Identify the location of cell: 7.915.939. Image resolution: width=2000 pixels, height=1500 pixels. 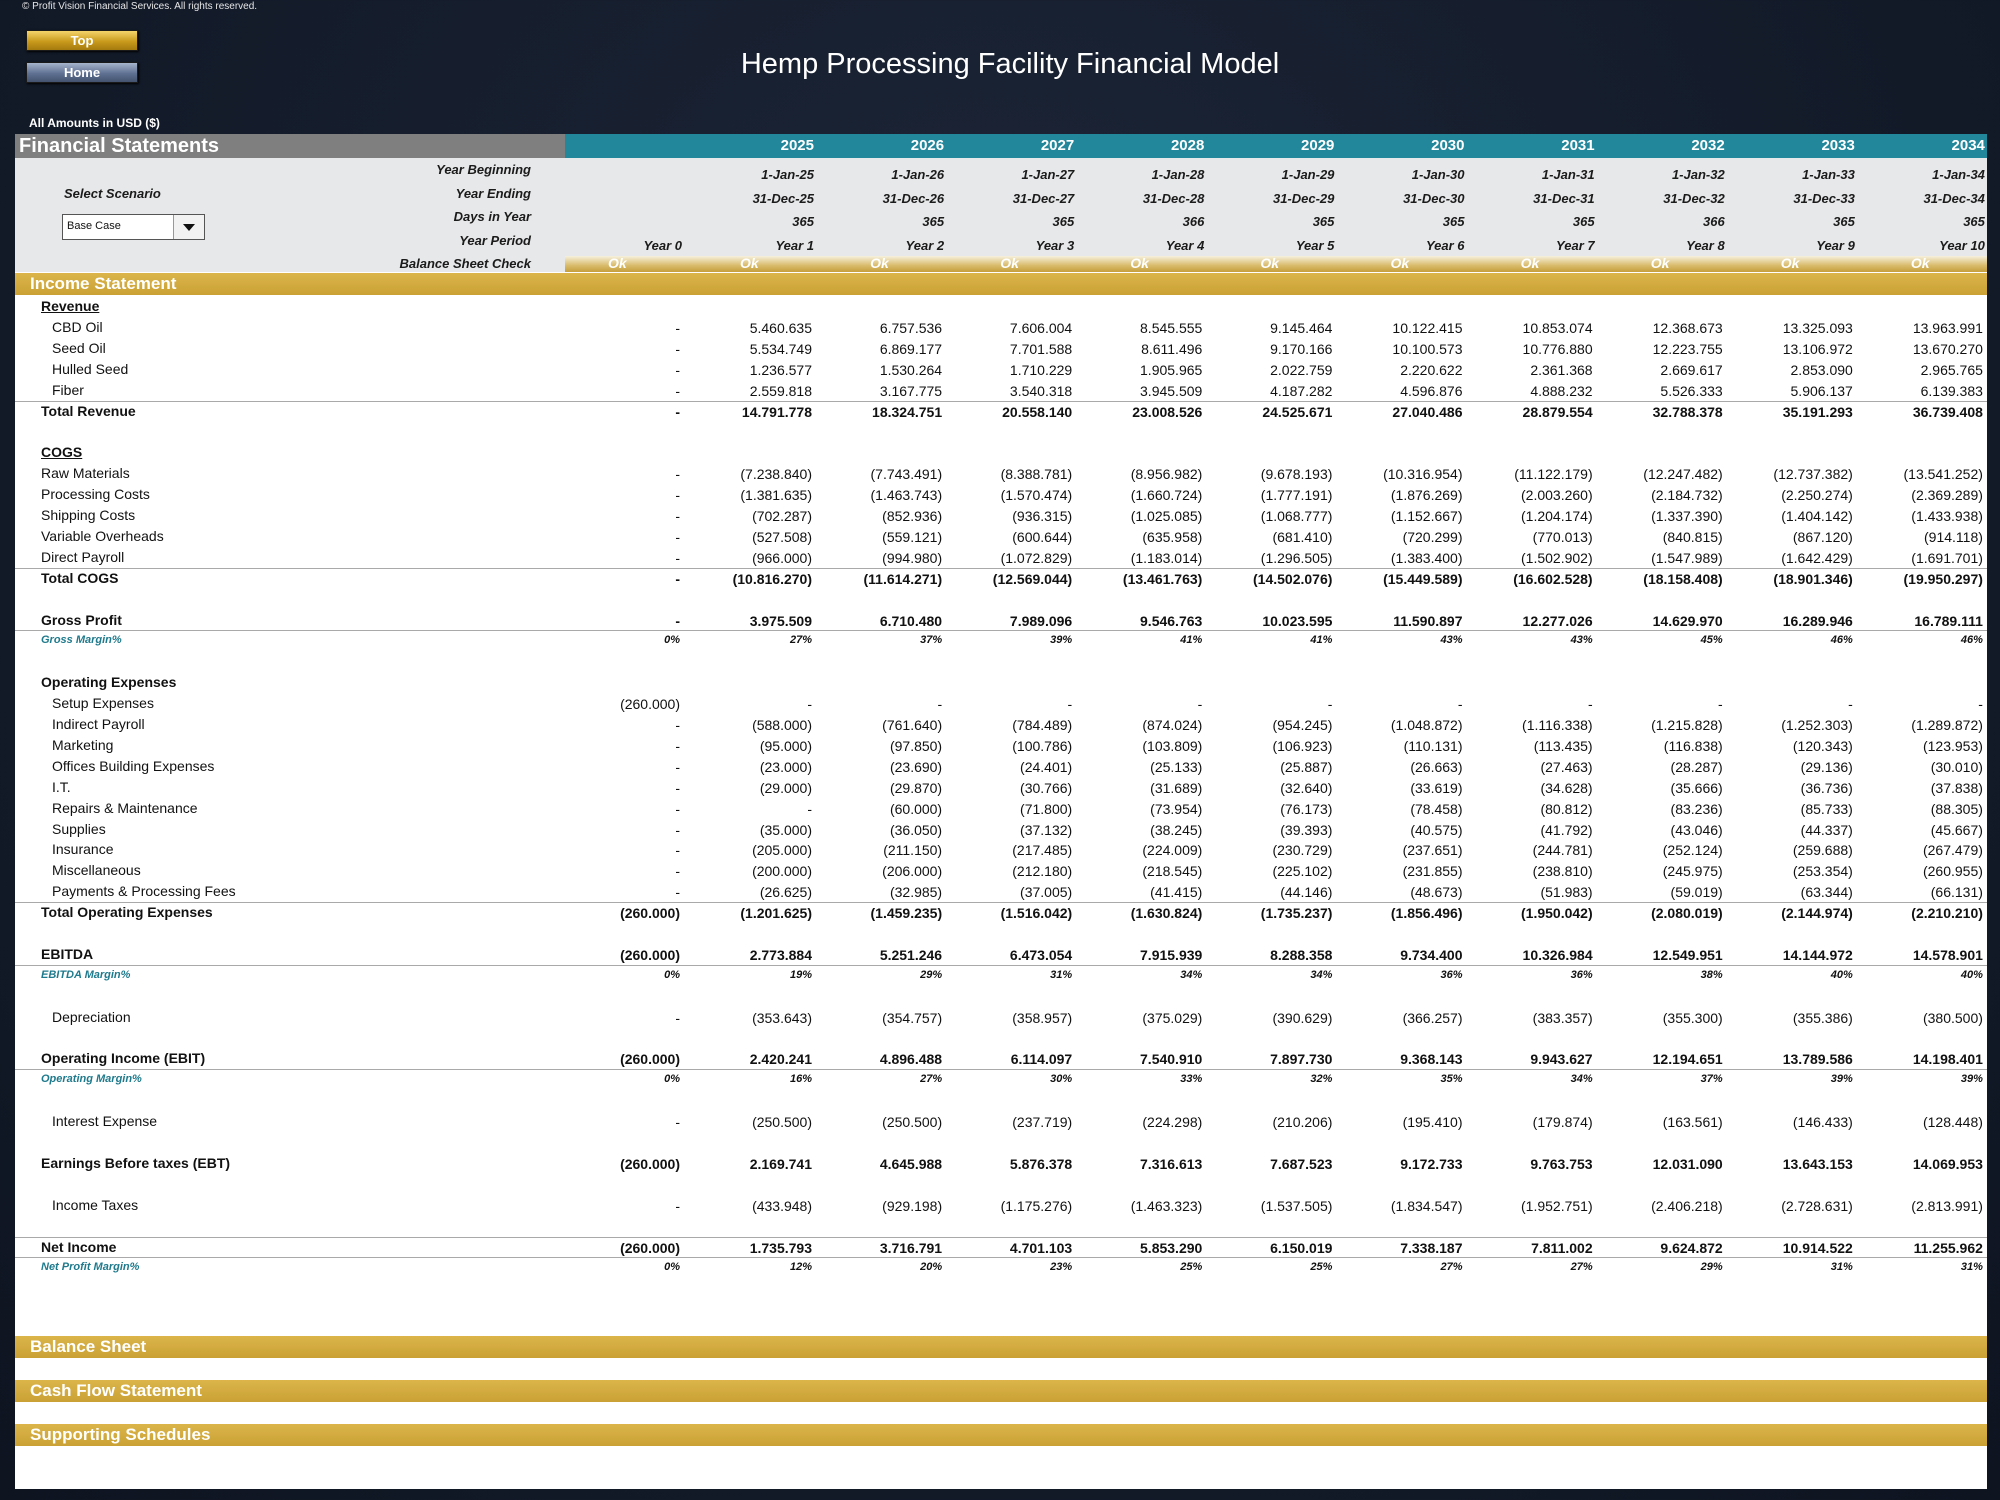
(1171, 954).